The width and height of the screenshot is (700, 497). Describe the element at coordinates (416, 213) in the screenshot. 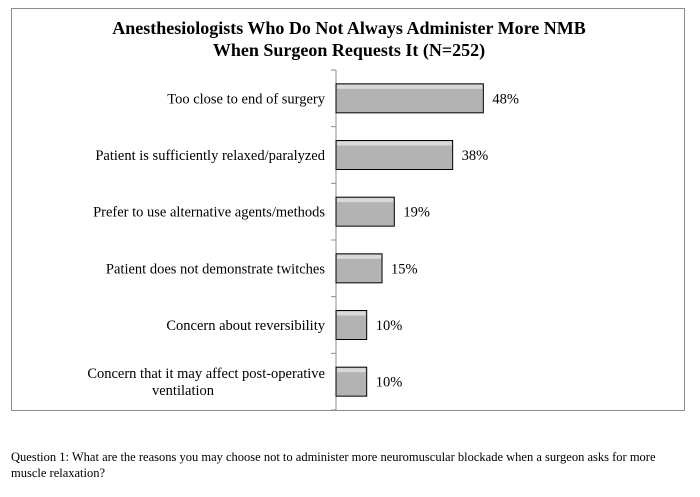

I see `value-label: 19%` at that location.